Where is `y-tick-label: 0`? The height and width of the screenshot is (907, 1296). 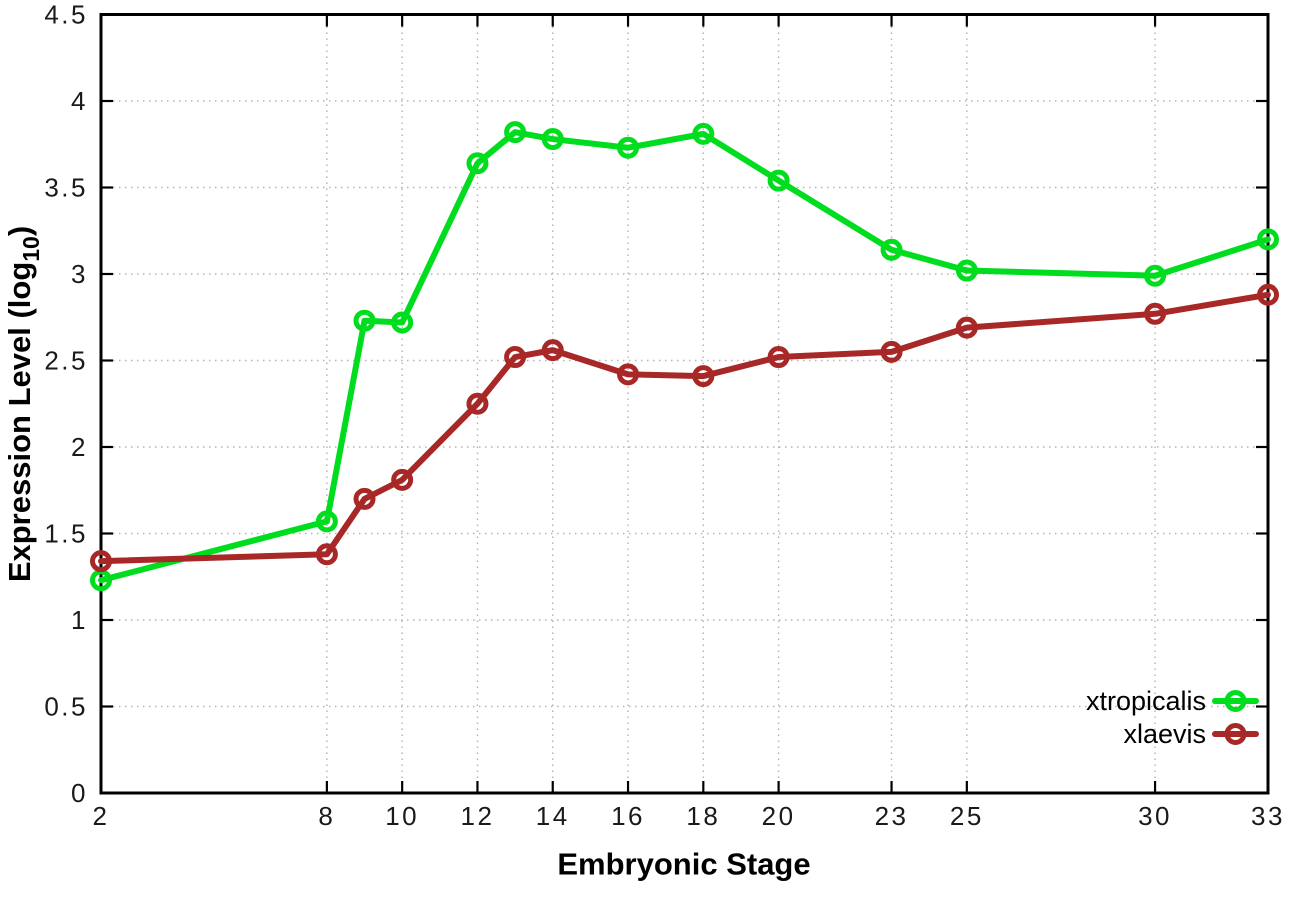 y-tick-label: 0 is located at coordinates (79, 793).